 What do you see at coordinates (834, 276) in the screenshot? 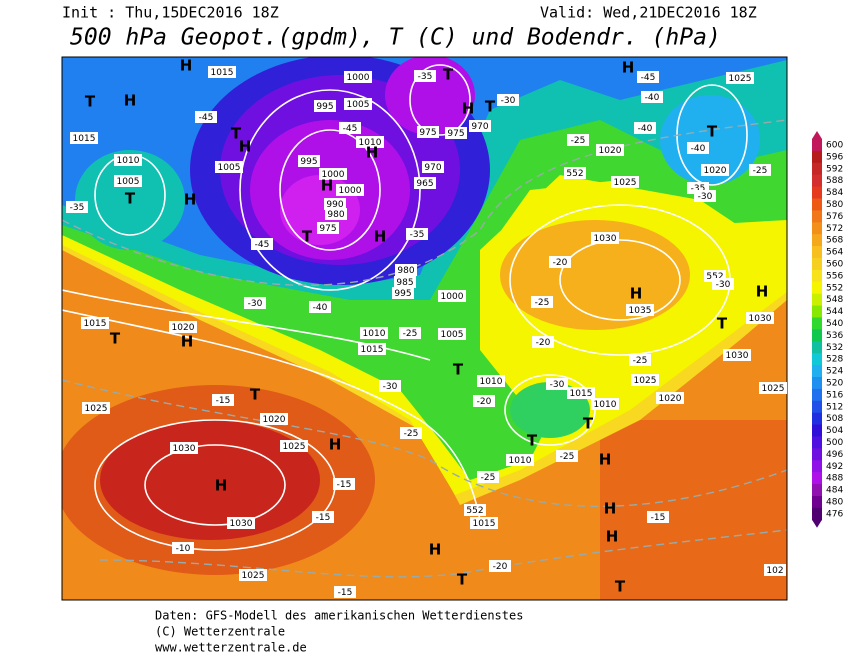
I see `colorbar-label: 556` at bounding box center [834, 276].